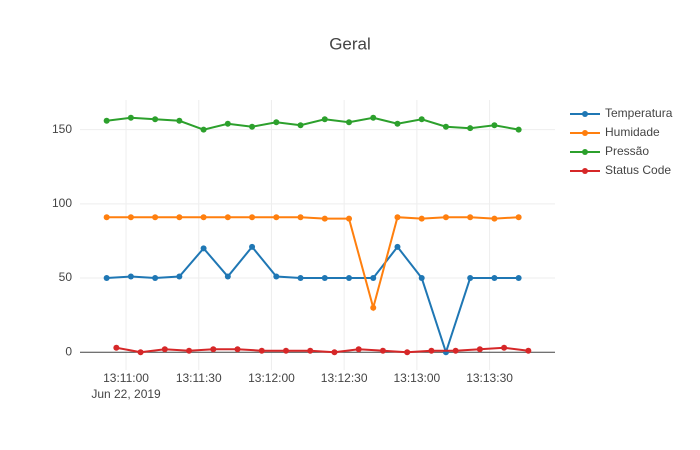  Describe the element at coordinates (350, 43) in the screenshot. I see `chart-title: Geral` at that location.